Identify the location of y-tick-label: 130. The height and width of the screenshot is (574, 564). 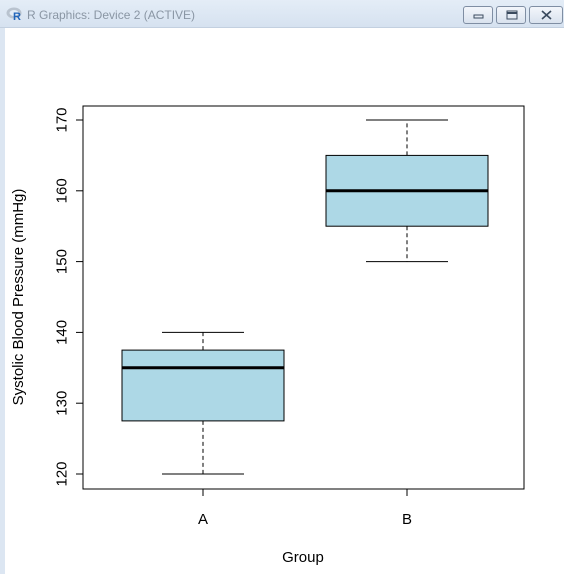
(62, 403).